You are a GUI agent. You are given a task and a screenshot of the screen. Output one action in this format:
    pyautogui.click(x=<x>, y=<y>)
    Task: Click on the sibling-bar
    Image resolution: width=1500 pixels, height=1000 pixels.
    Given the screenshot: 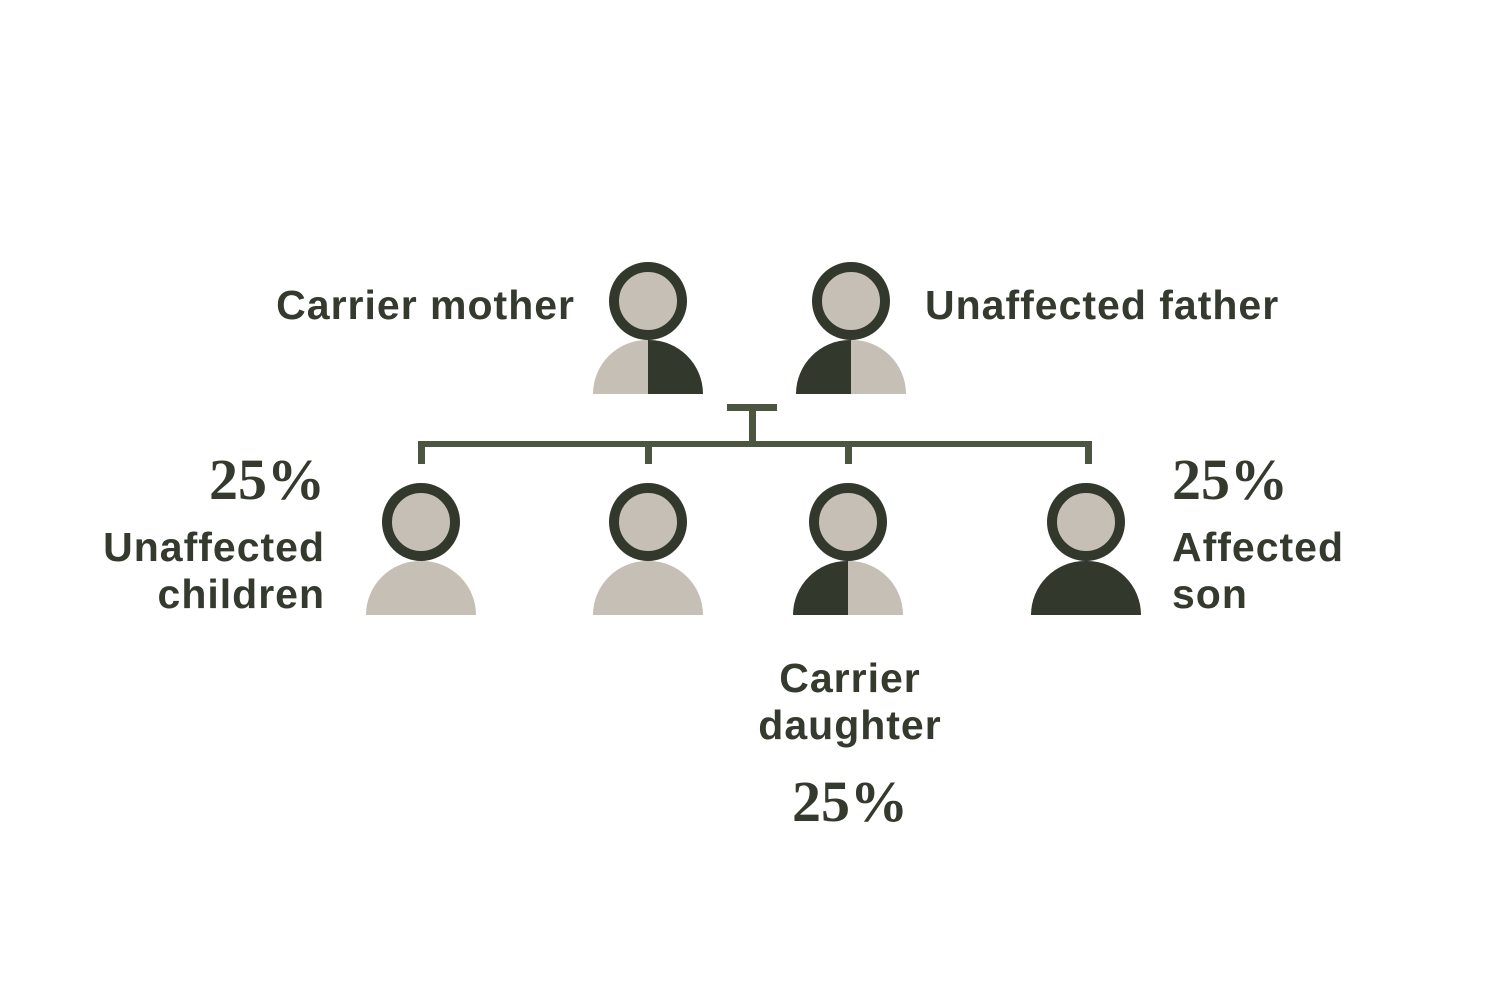 What is the action you would take?
    pyautogui.click(x=755, y=444)
    